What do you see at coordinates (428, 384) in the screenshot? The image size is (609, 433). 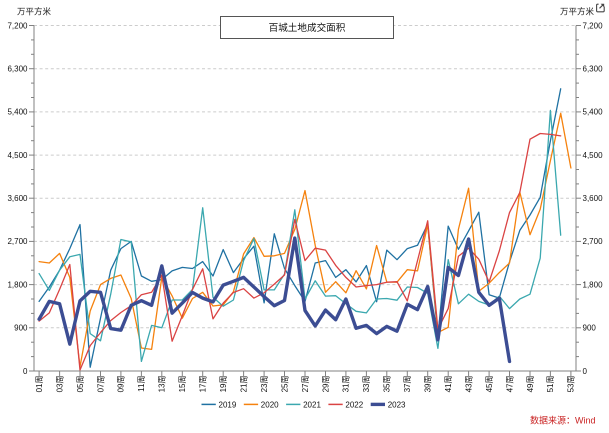 I see `svg-text: 39周` at bounding box center [428, 384].